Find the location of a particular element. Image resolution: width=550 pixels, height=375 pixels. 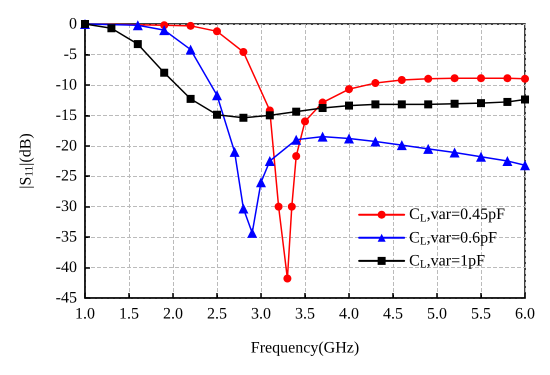

y-tick-label: -35 is located at coordinates (66, 237).